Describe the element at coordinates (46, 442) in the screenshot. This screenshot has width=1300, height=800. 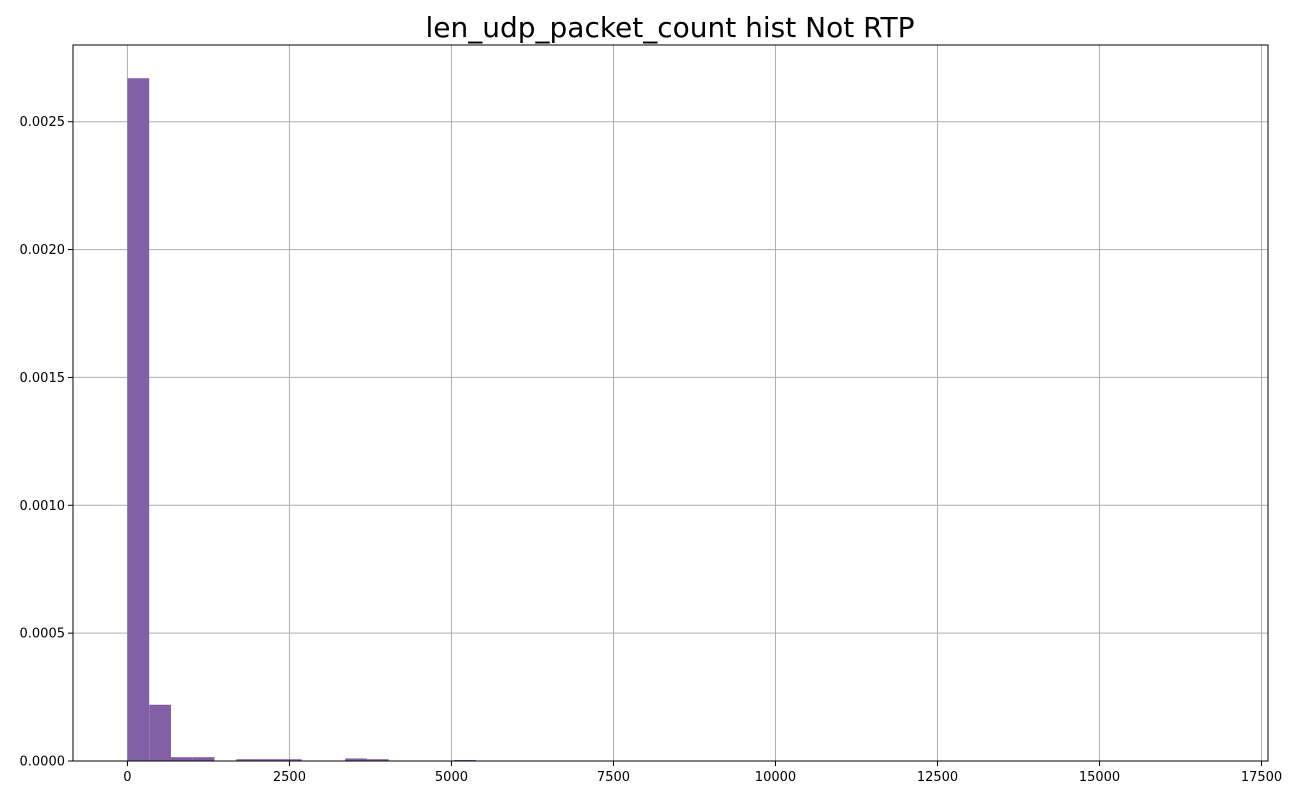
I see `y-axis: 0.0000 0.0005 0.0010 0.0015 0.0020 0.0025` at that location.